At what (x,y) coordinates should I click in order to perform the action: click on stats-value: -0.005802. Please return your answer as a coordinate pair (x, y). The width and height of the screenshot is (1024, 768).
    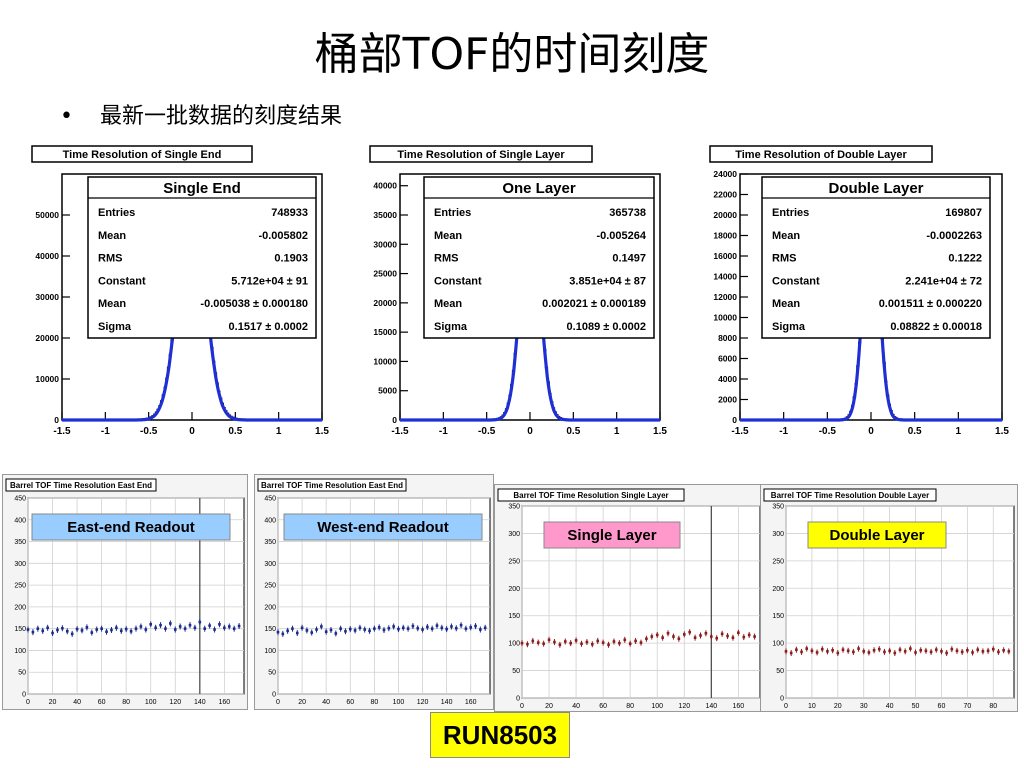
    Looking at the image, I should click on (283, 236).